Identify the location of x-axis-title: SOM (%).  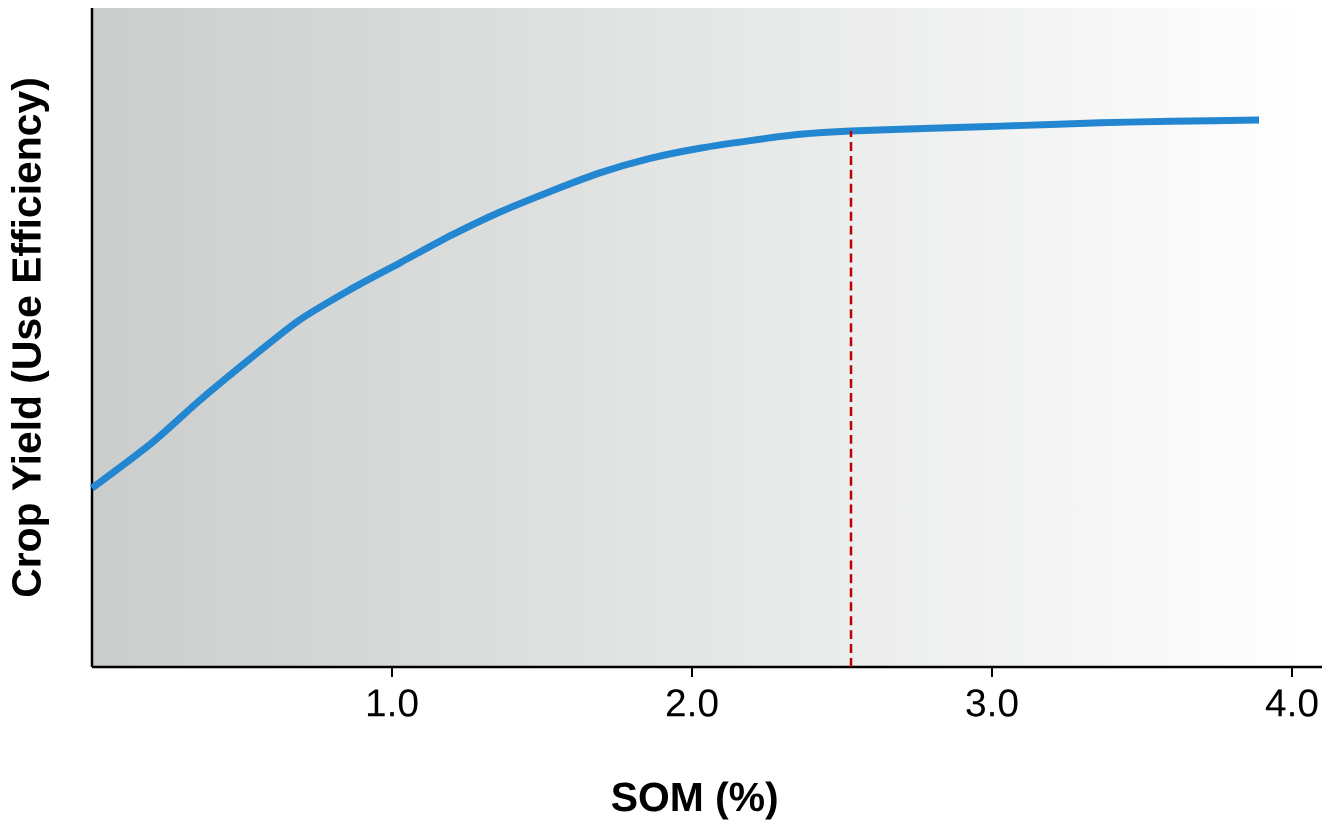
(694, 800).